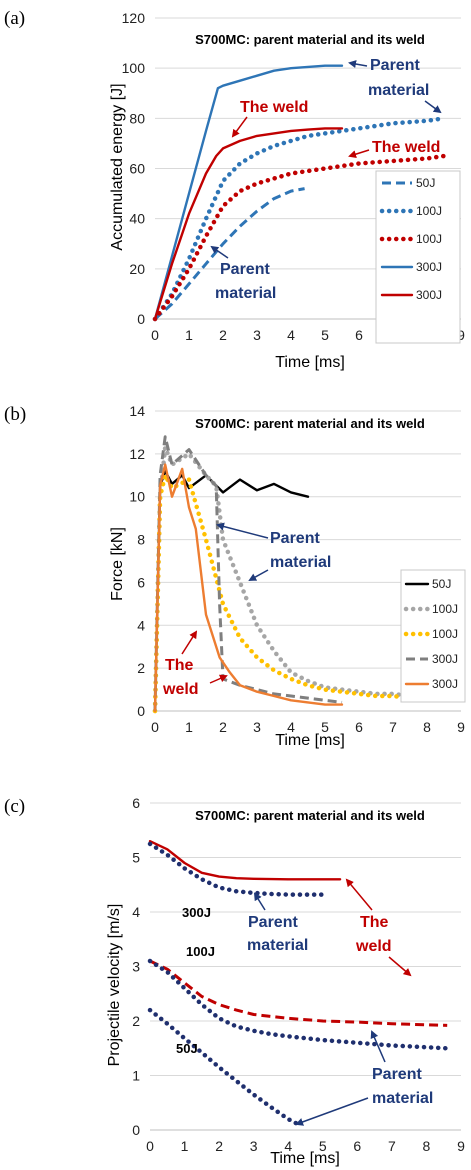 Image resolution: width=471 pixels, height=1170 pixels. What do you see at coordinates (305, 1158) in the screenshot?
I see `panel-c-xlabel: Time [ms]` at bounding box center [305, 1158].